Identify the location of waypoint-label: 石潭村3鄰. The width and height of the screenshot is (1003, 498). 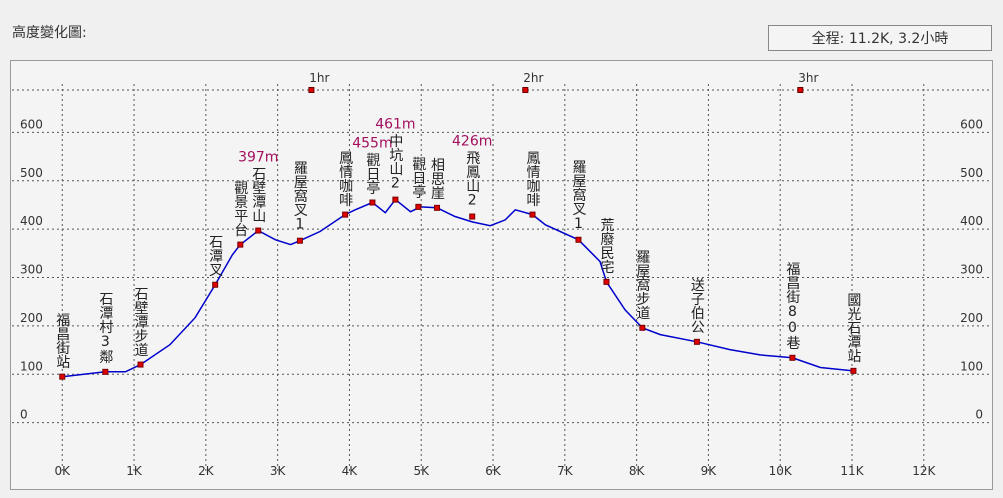
(105, 328).